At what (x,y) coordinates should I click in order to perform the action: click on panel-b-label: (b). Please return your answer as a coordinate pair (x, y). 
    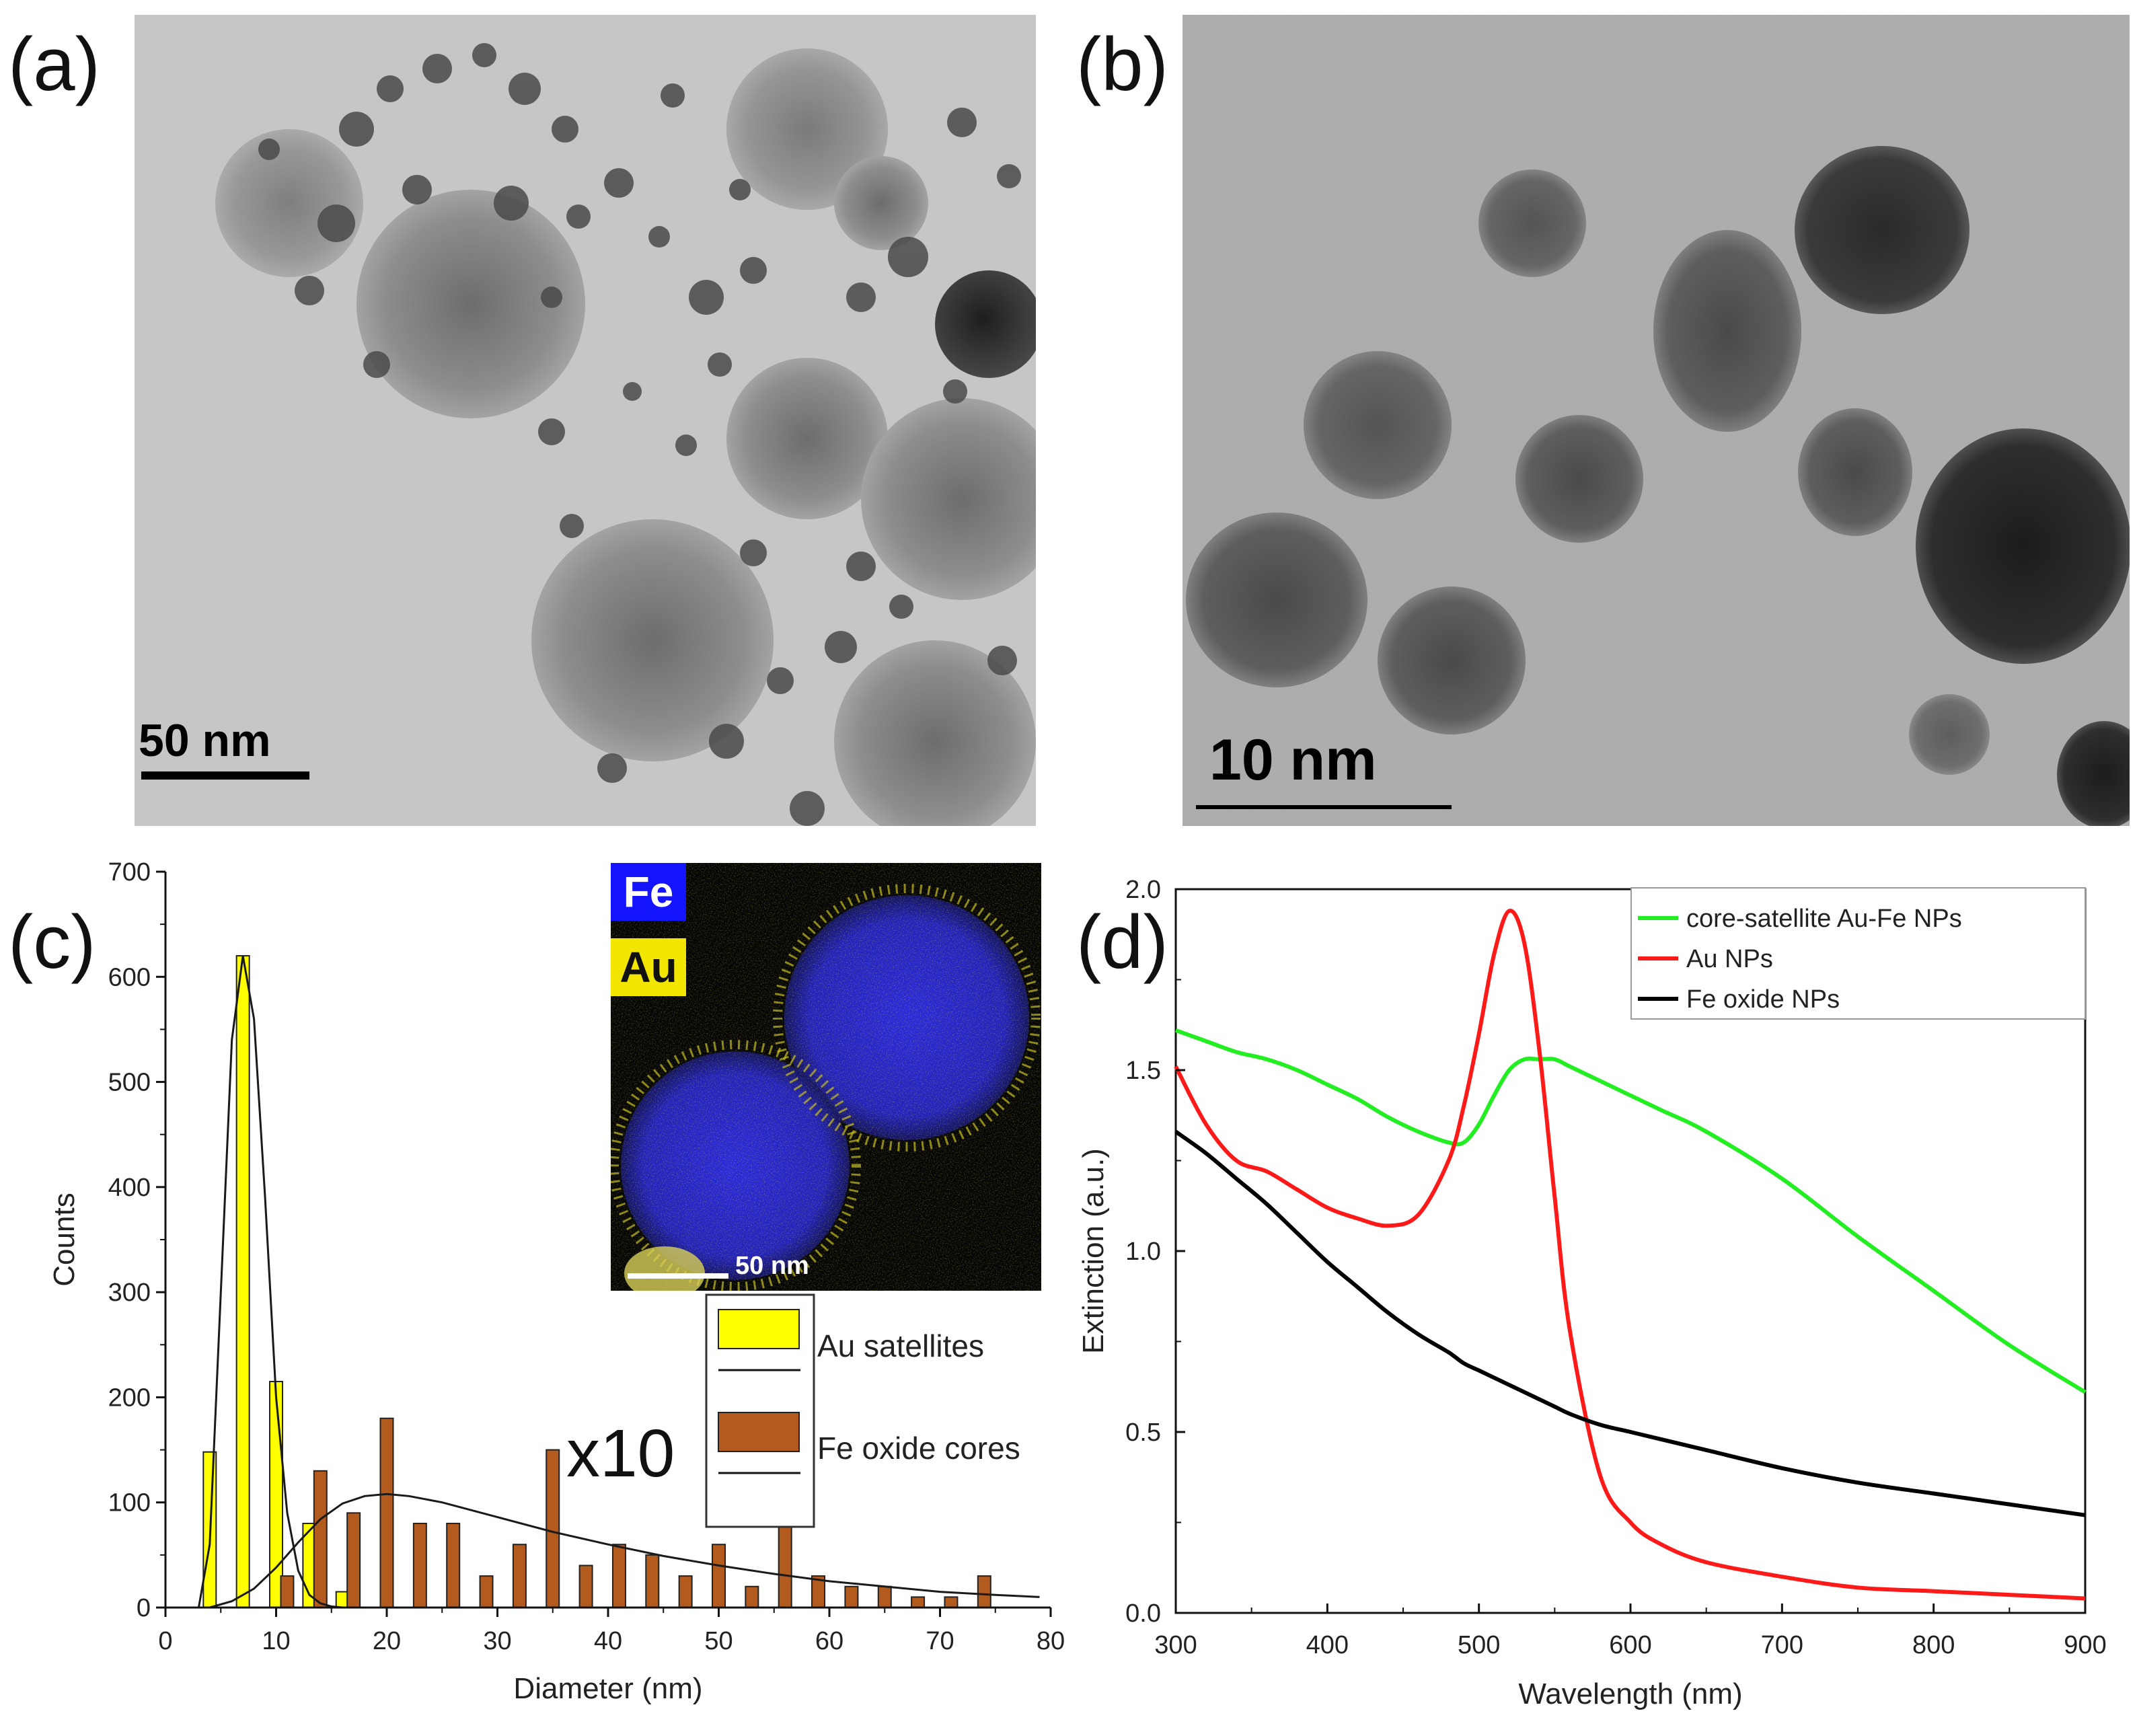
    Looking at the image, I should click on (1122, 64).